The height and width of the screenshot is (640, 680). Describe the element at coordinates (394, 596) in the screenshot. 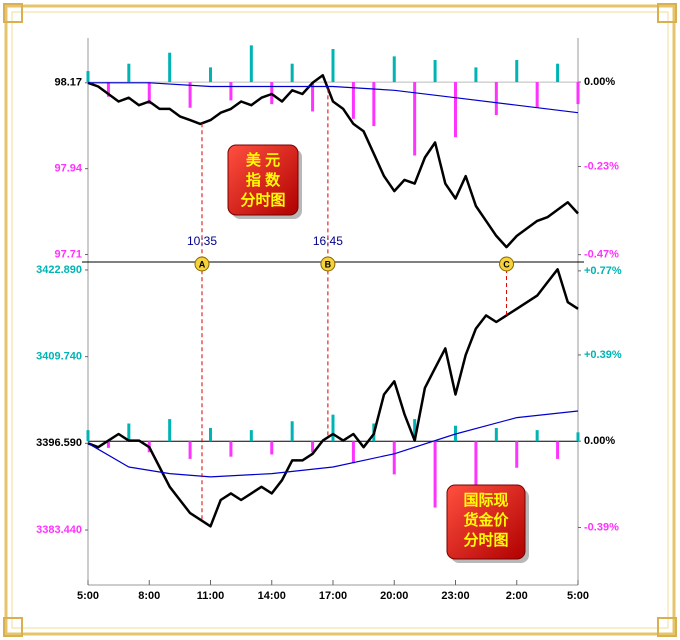

I see `x-tick-label: 20:00` at that location.